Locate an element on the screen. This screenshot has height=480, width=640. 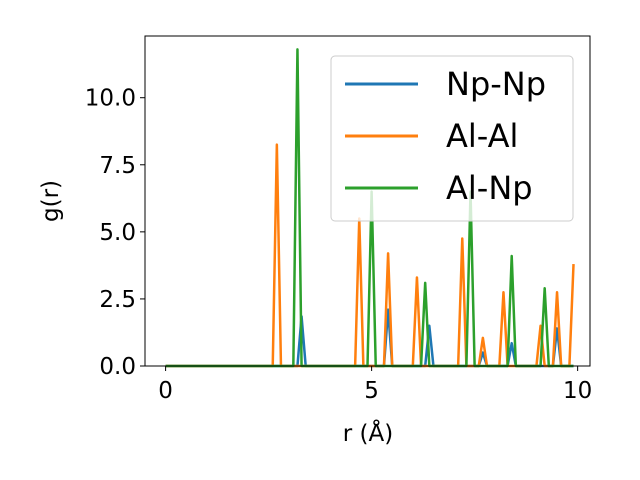
y-tick-label: 10.0 is located at coordinates (110, 99).